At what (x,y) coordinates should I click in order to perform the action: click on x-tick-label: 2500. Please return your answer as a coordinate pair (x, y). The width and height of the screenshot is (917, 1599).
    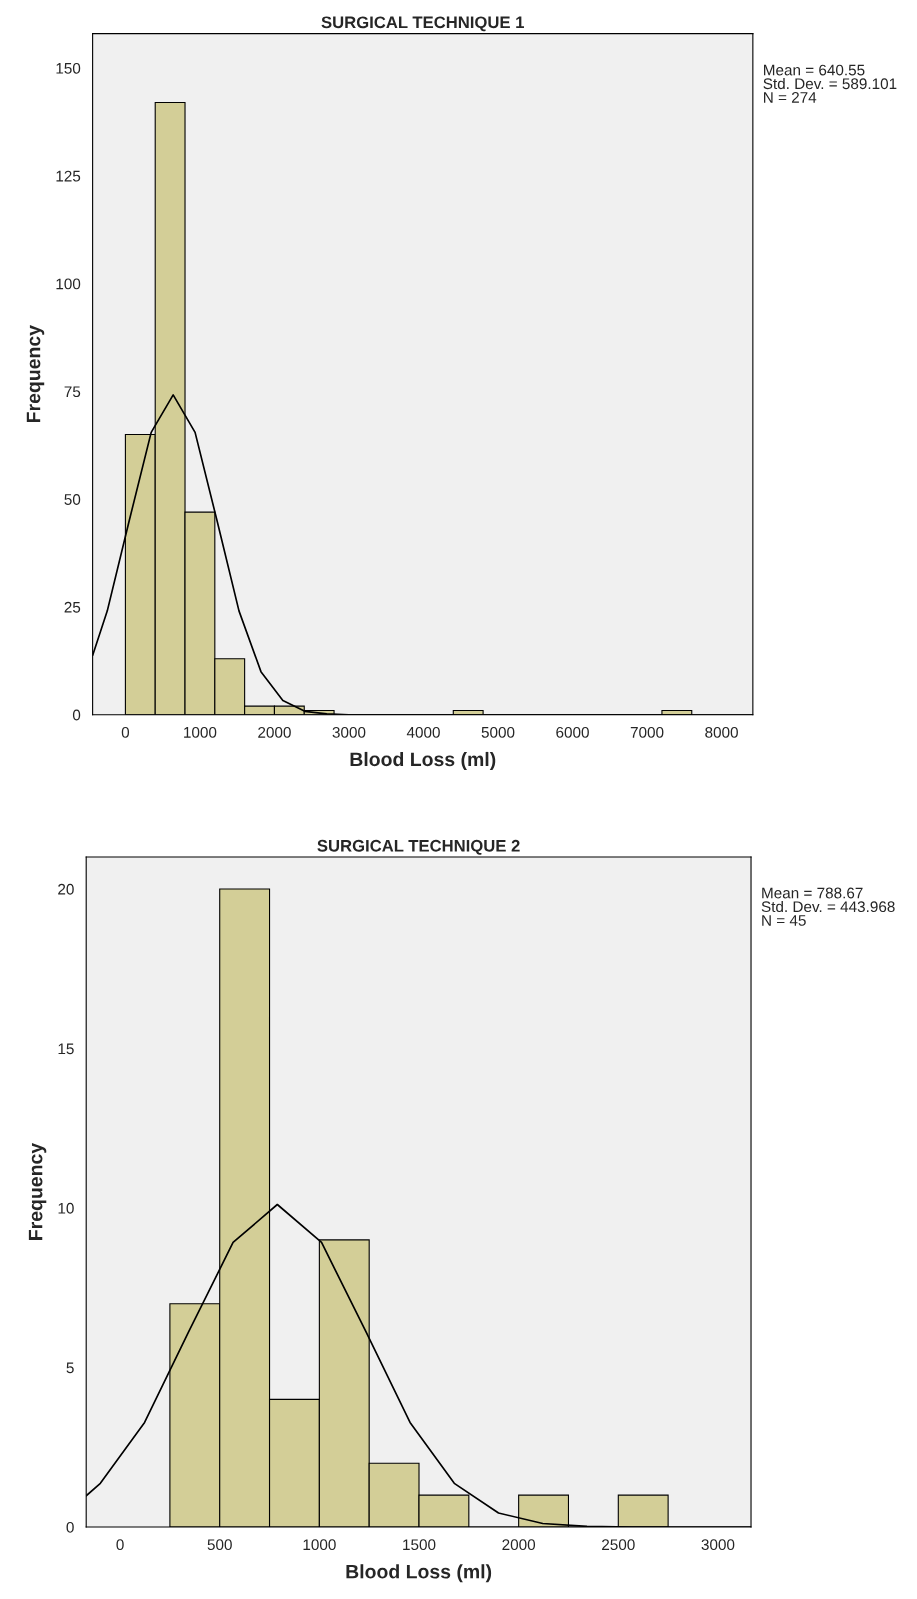
    Looking at the image, I should click on (618, 1545).